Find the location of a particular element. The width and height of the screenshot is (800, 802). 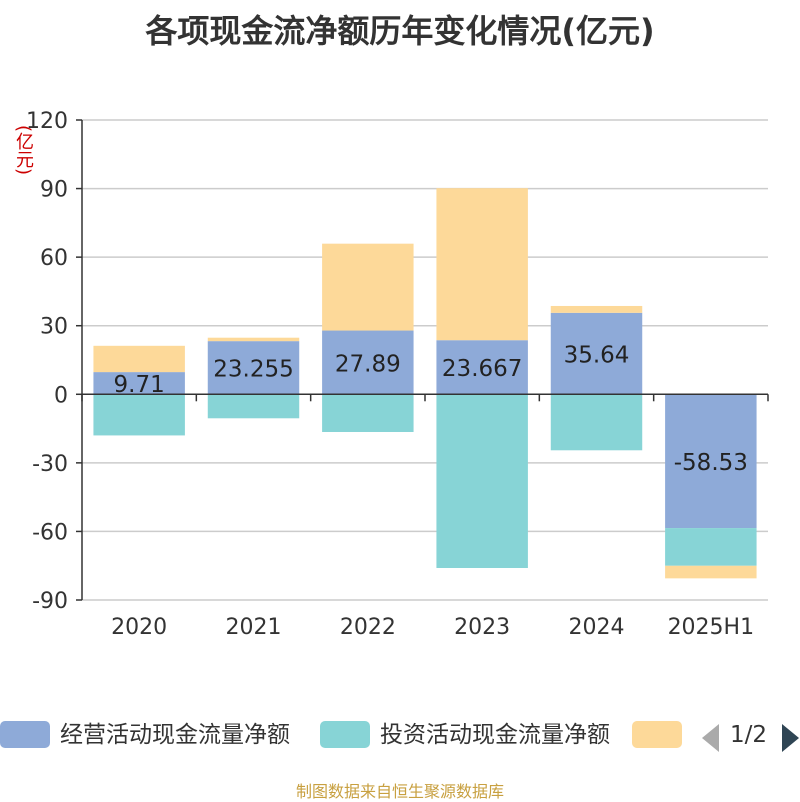

y-tick-label: -90 is located at coordinates (50, 601).